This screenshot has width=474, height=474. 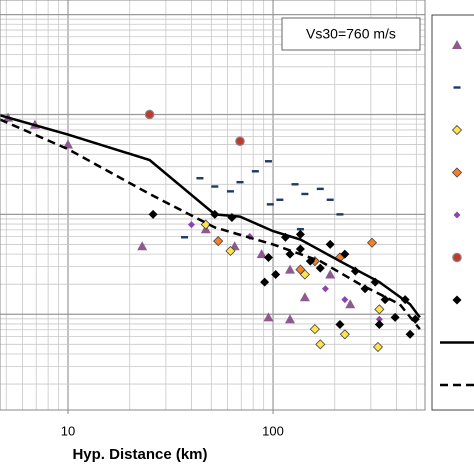 I want to click on annotation-box, so click(x=351, y=34).